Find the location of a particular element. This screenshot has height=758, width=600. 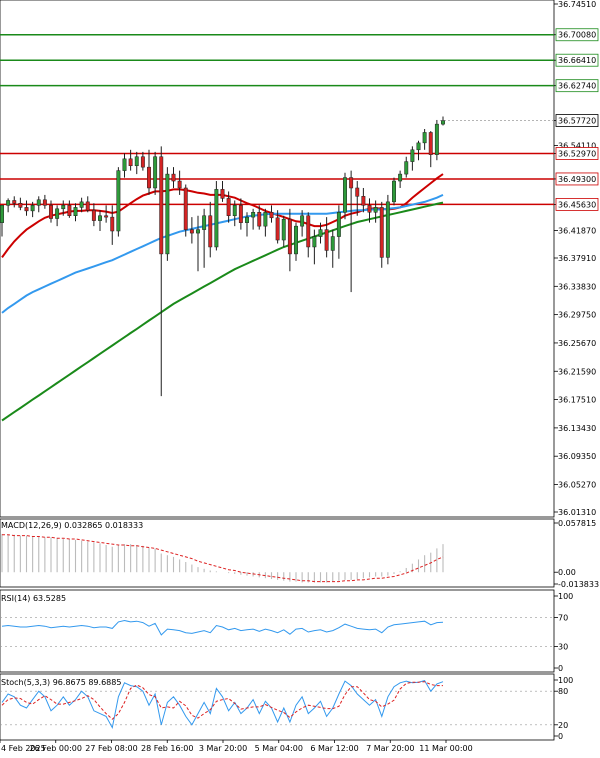

stoch-panel is located at coordinates (277, 707).